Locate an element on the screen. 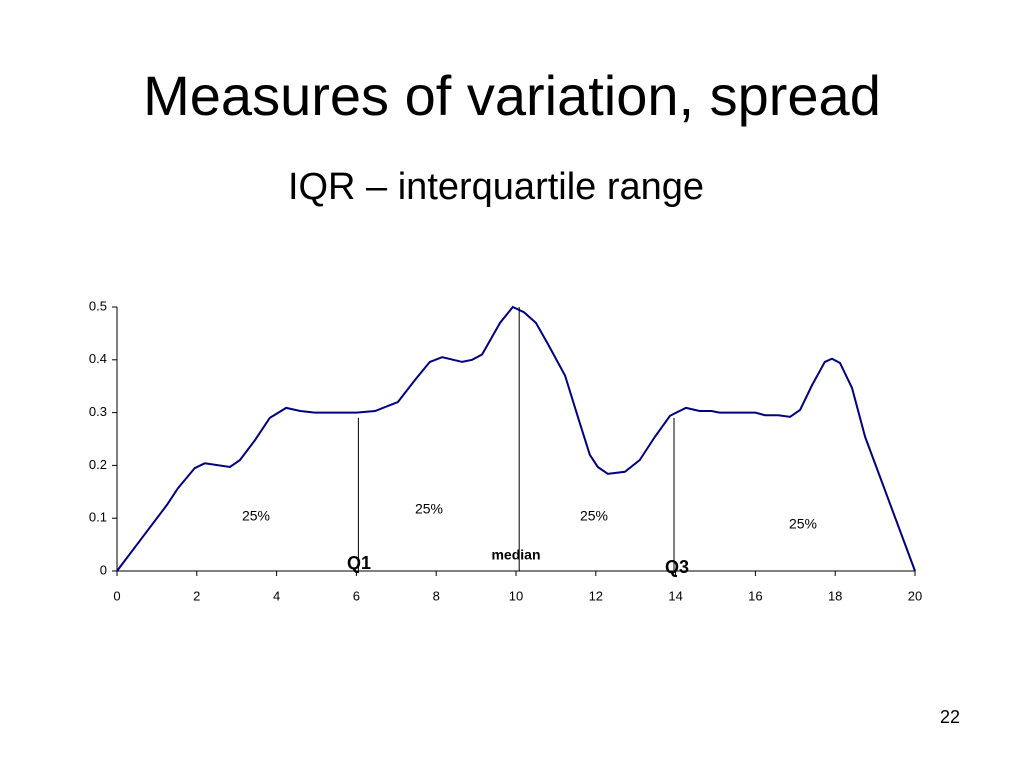 The image size is (1024, 768). y-tick-label: 0.3 is located at coordinates (98, 411).